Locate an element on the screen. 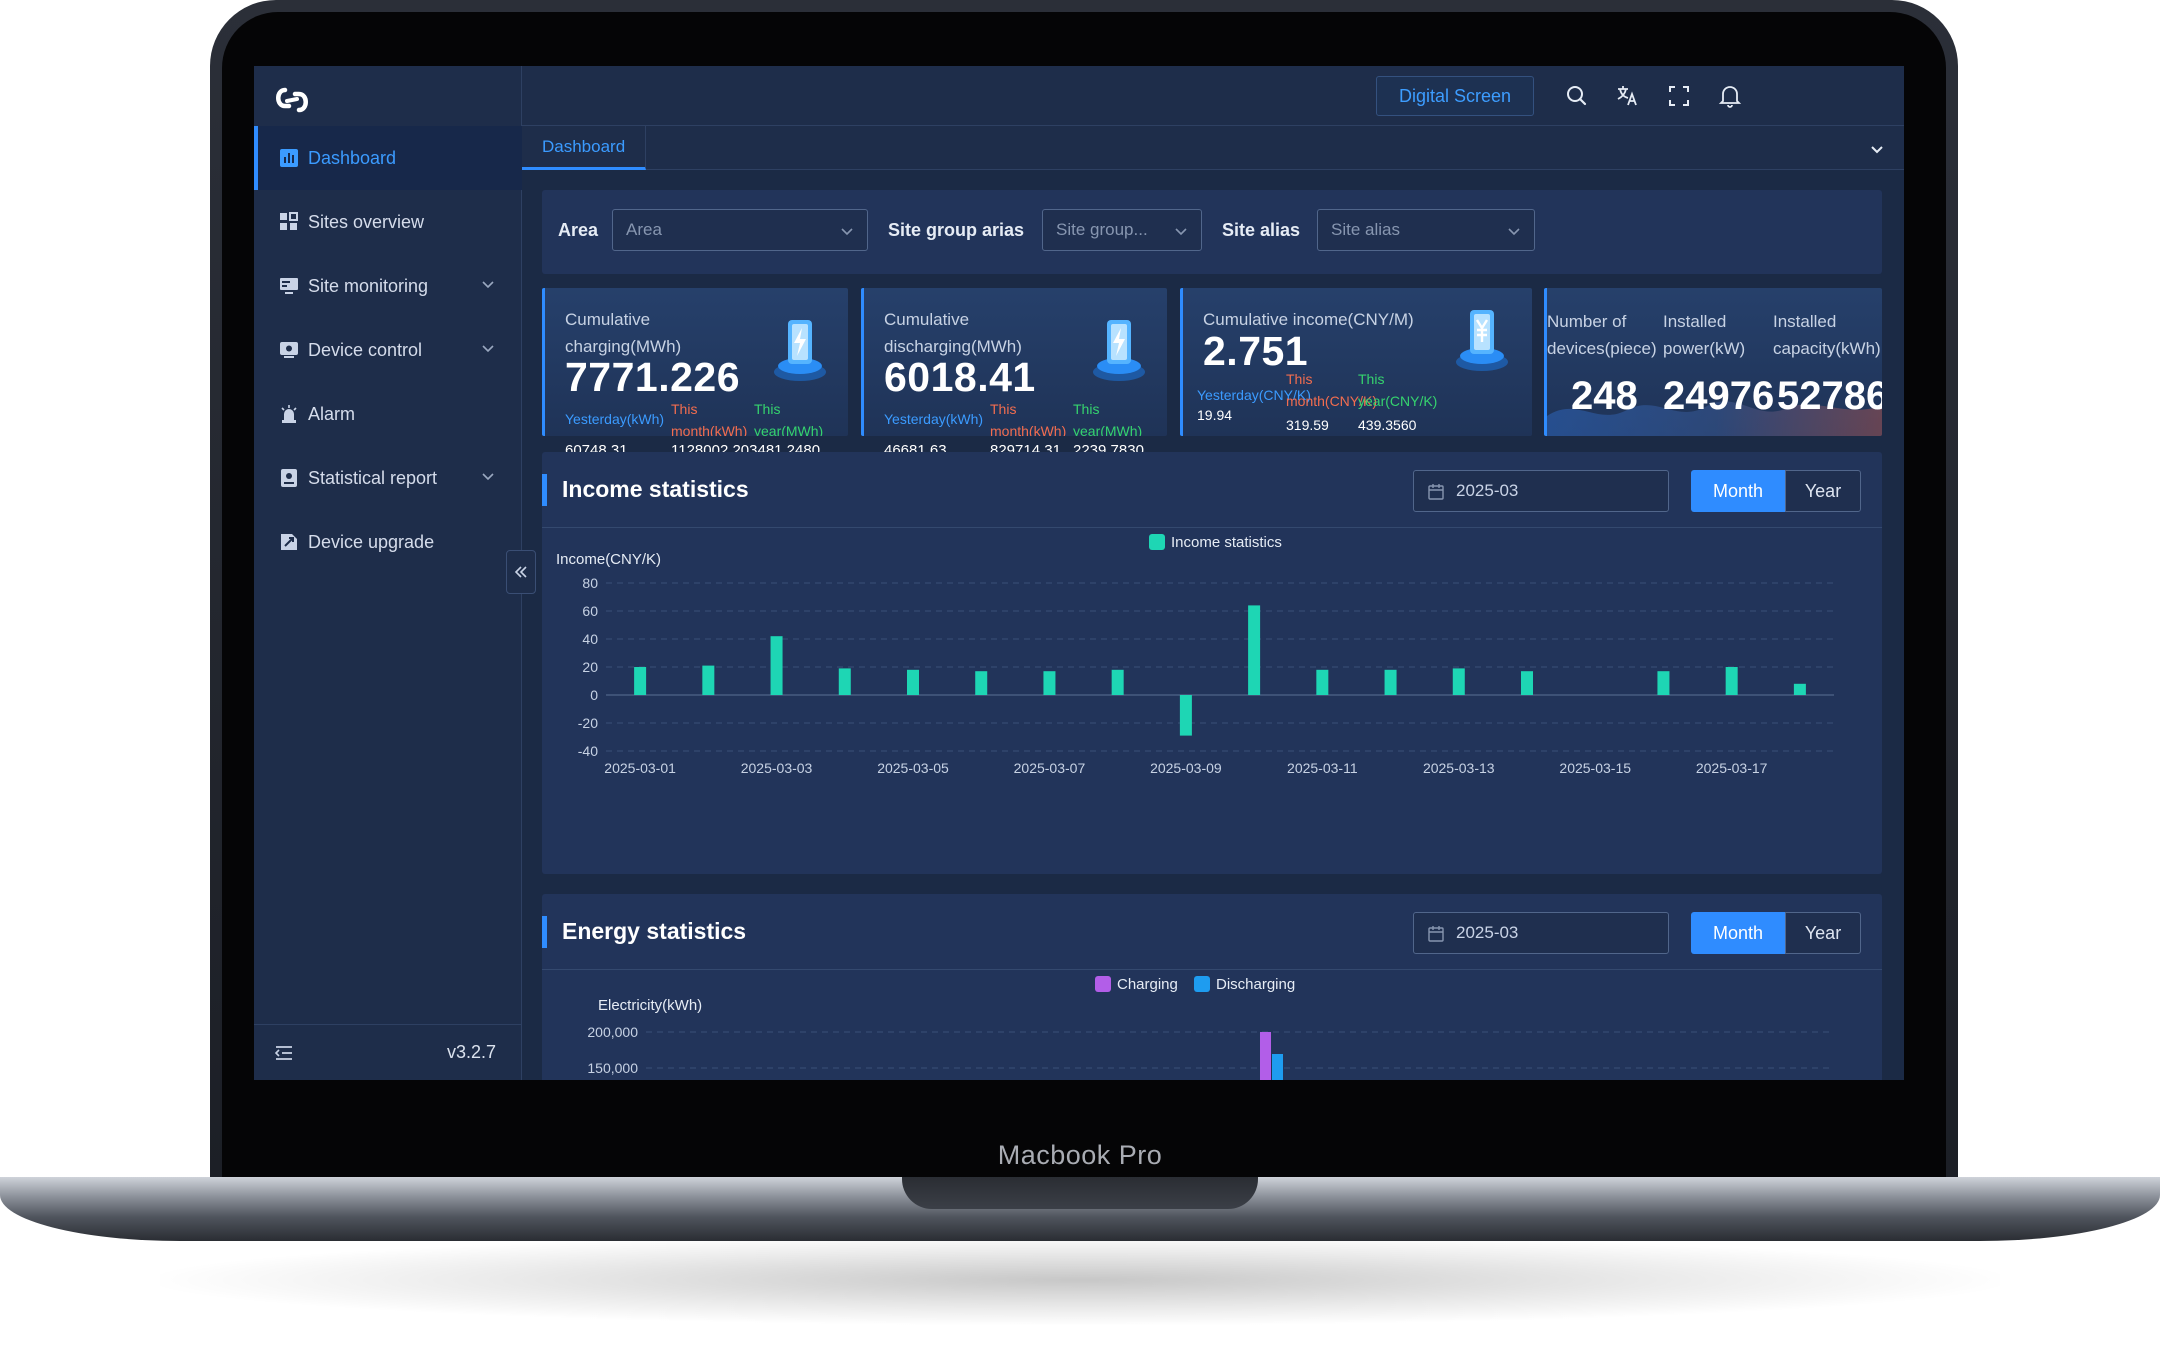 The image size is (2160, 1354). y-tick-label: 150,000 is located at coordinates (612, 1068).